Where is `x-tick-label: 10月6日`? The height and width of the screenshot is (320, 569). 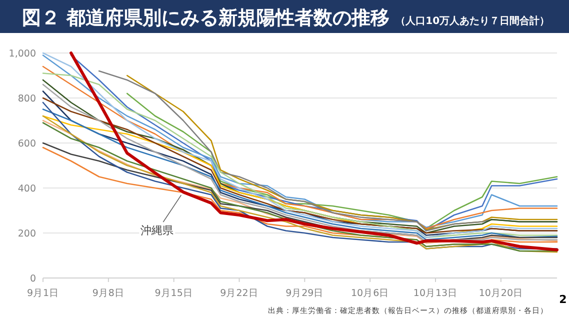 x-tick-label: 10月6日 is located at coordinates (370, 293).